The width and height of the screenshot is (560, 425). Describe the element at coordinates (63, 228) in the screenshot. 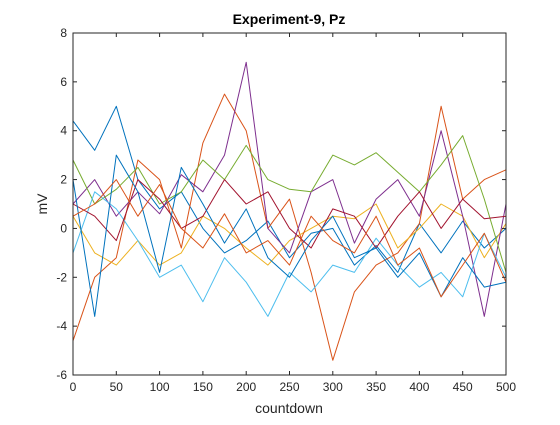

I see `y-tick-label: 0` at that location.